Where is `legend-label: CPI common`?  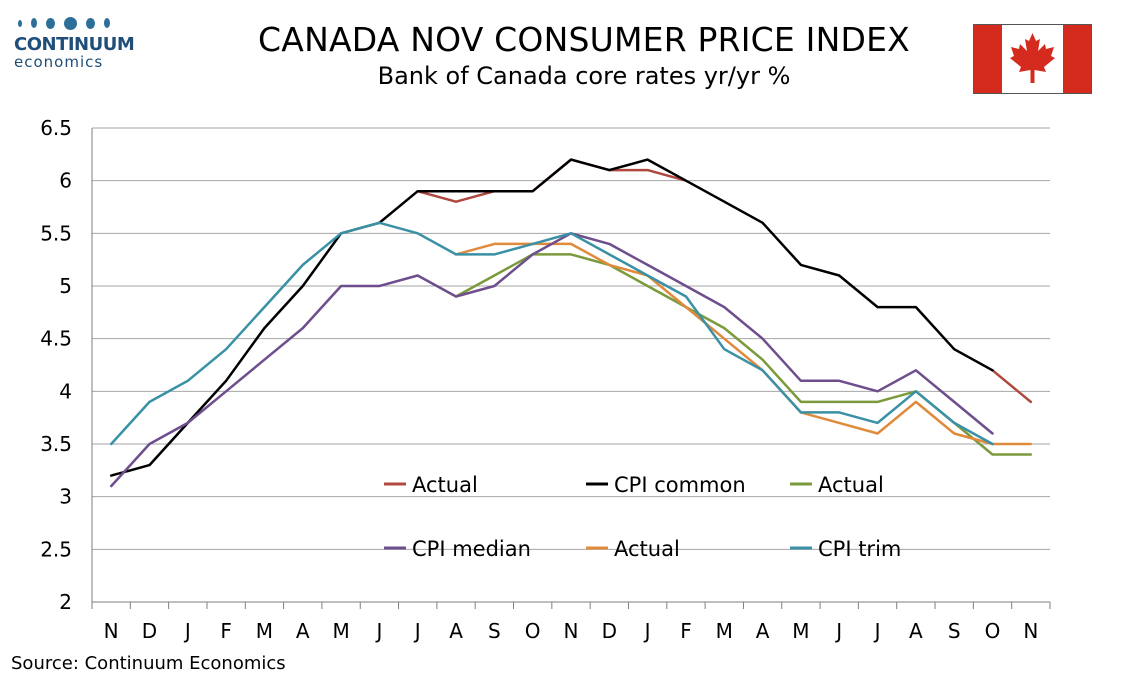 legend-label: CPI common is located at coordinates (680, 485).